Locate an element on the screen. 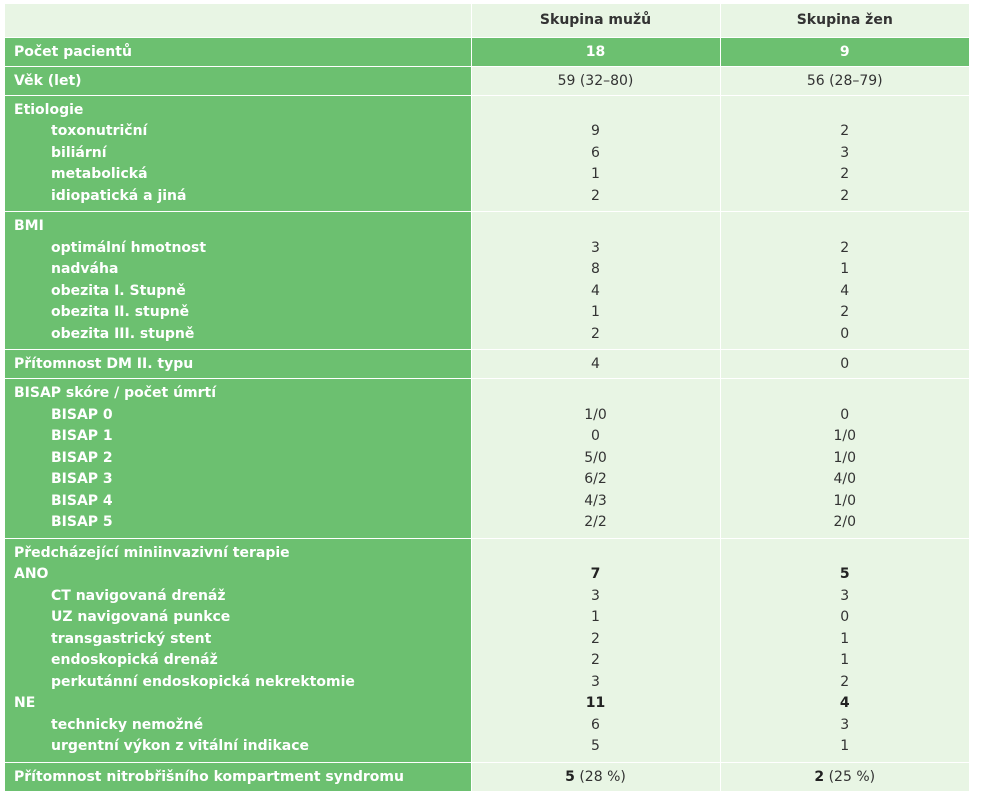 The image size is (982, 800). row-label: urgentní výkon z vitální indikace is located at coordinates (180, 746).